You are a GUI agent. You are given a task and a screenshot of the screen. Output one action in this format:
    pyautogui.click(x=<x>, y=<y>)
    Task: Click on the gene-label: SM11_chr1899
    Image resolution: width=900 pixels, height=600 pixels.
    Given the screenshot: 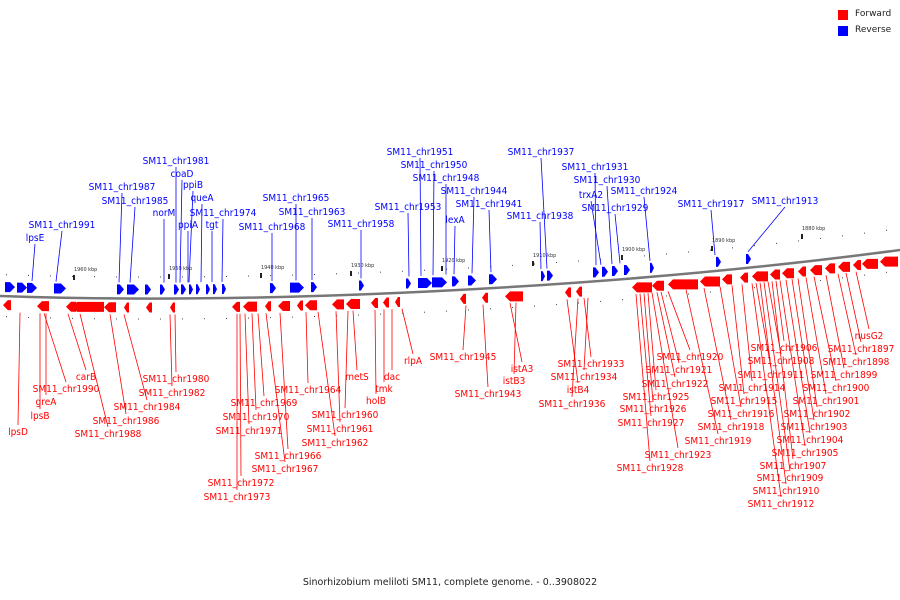 What is the action you would take?
    pyautogui.click(x=844, y=375)
    